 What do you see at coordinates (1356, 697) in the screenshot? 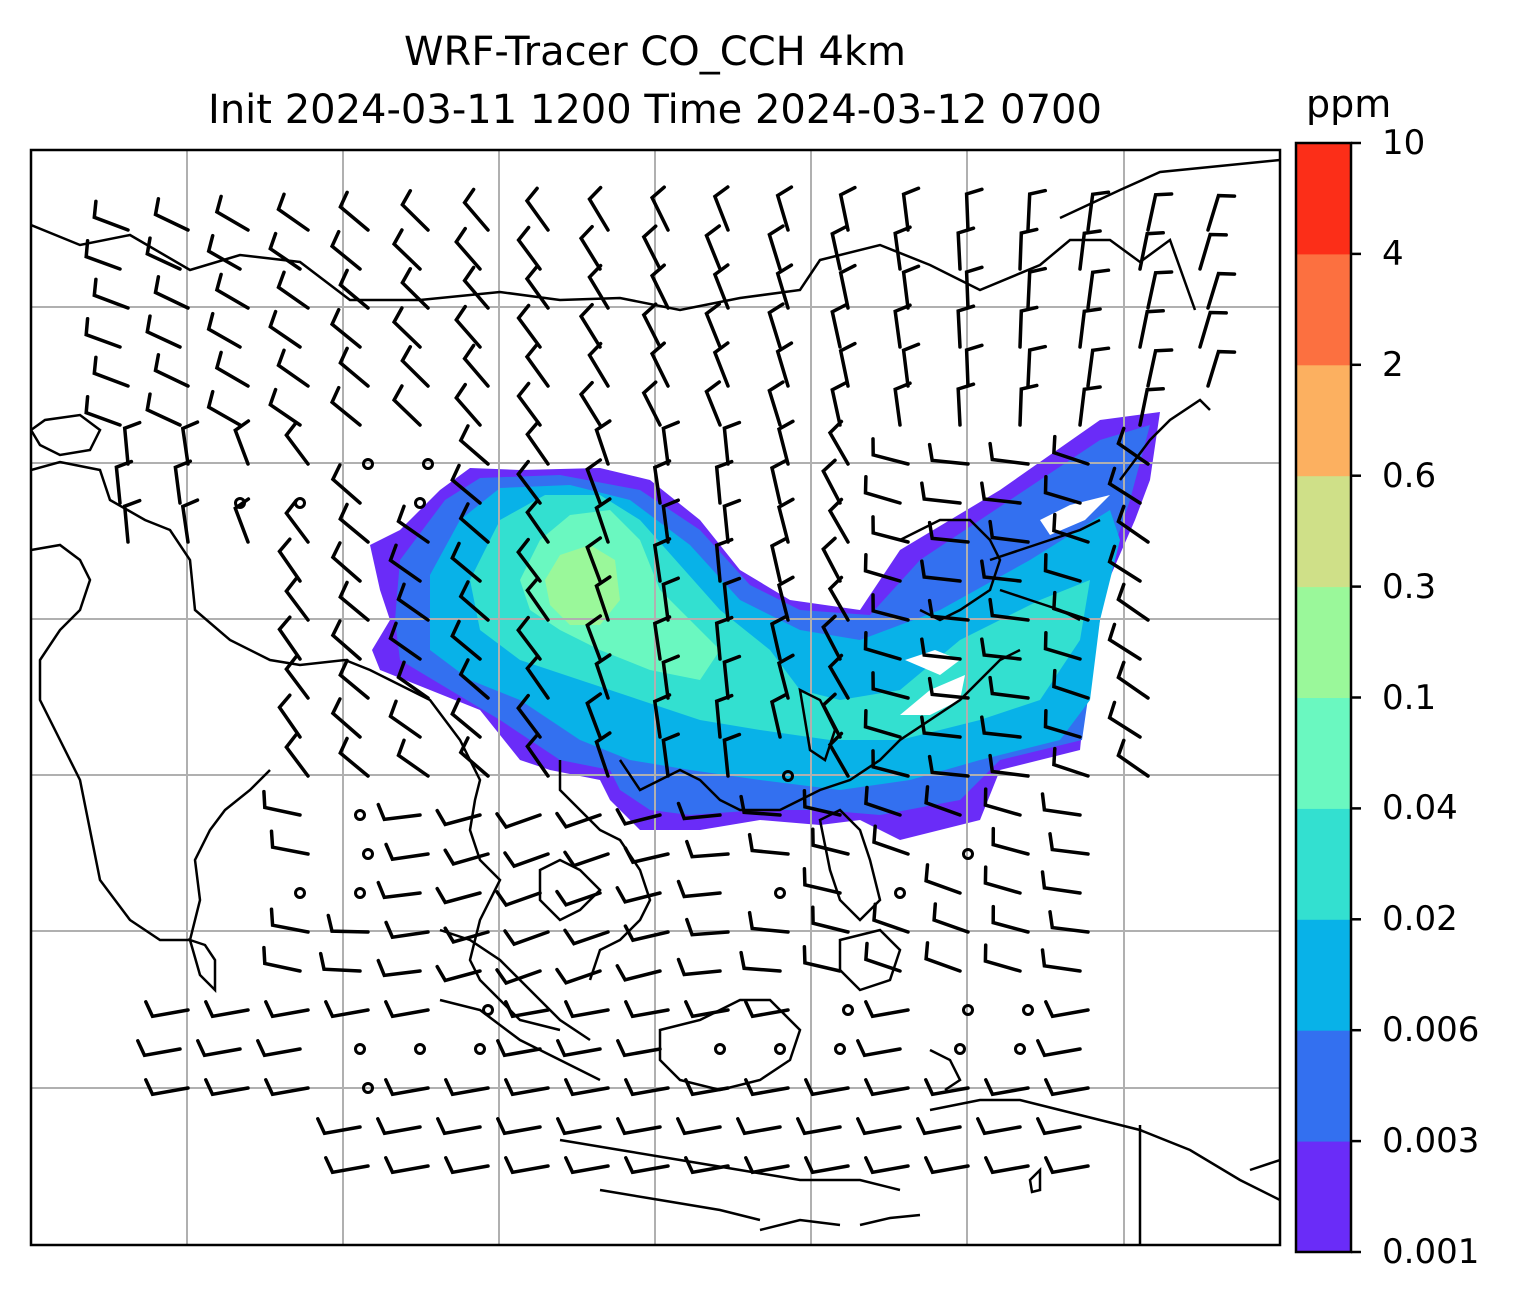
I see `colorbar-tick-marks` at bounding box center [1356, 697].